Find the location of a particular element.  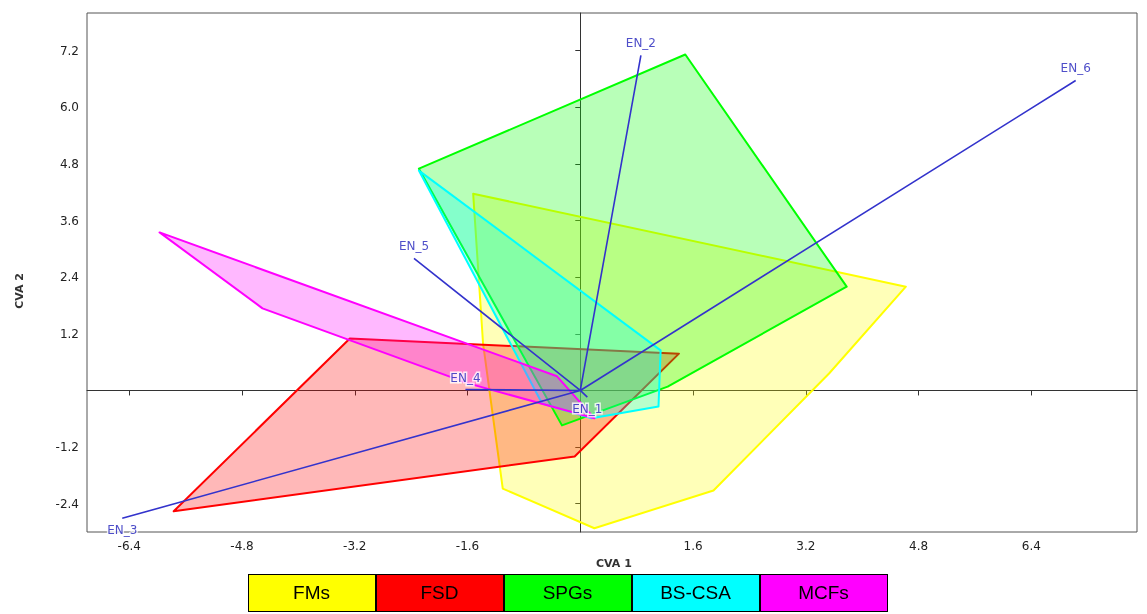

x-tick-label: 4.8 is located at coordinates (919, 546).